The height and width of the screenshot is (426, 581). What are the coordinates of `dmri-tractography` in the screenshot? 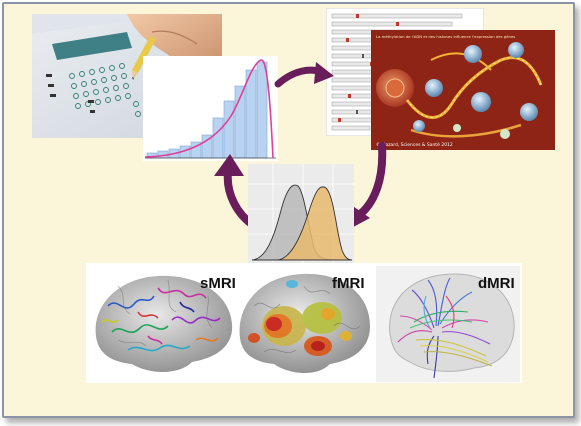 It's located at (448, 324).